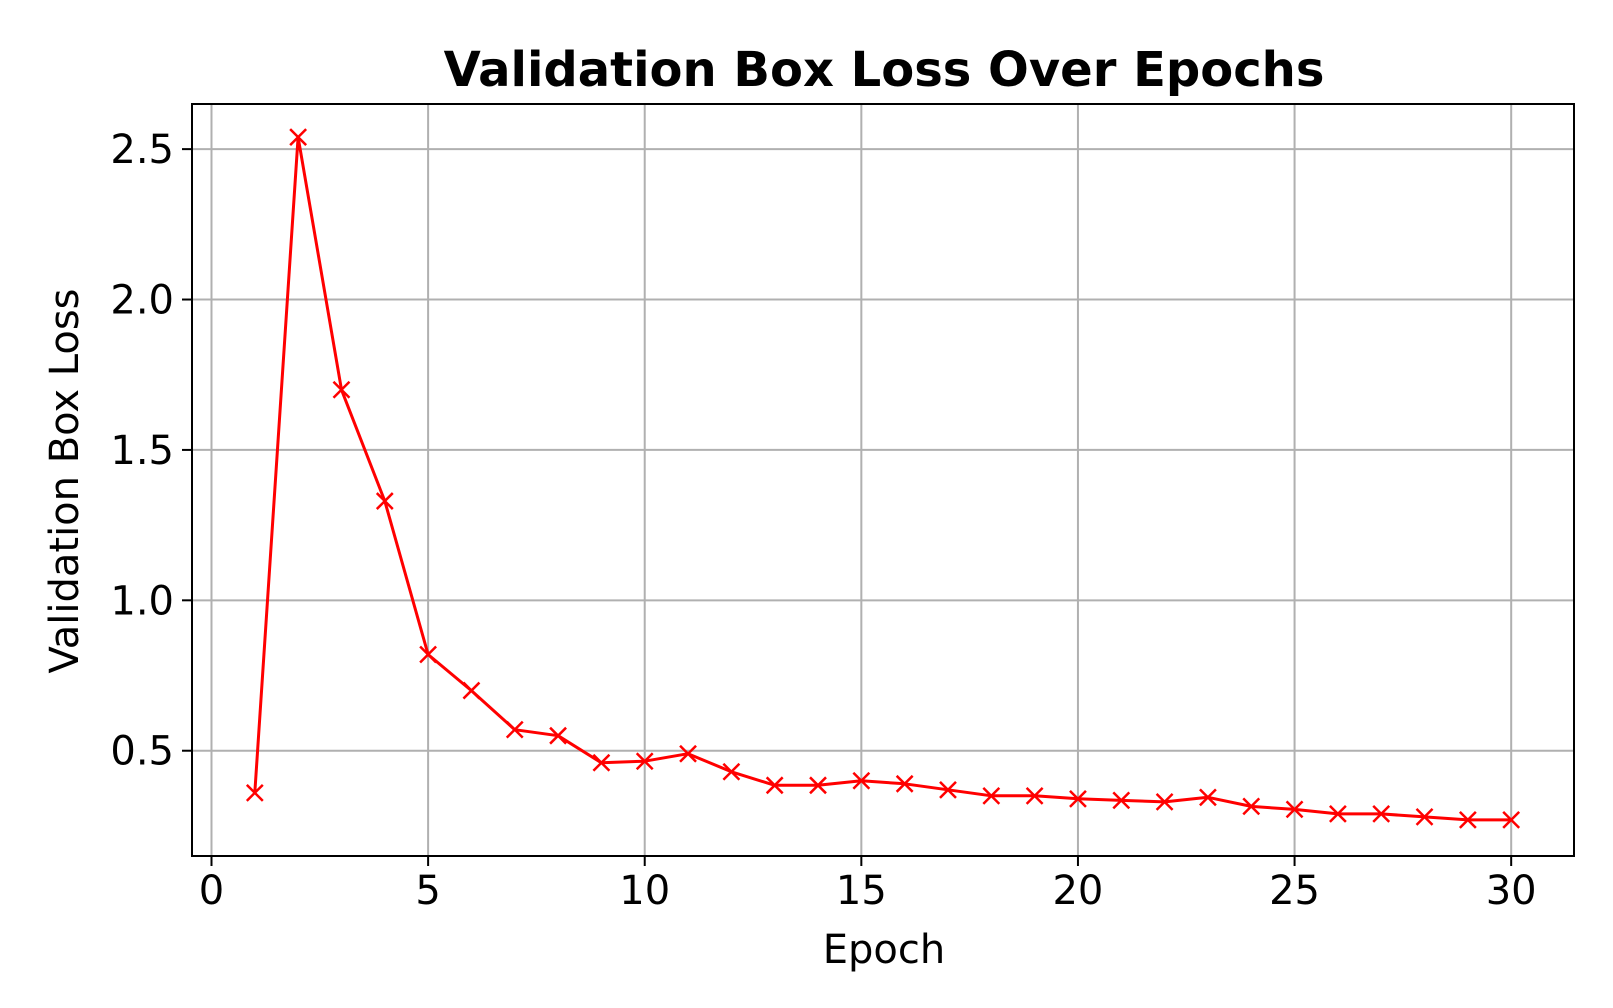  I want to click on y-tick-label: 2.5, so click(142, 150).